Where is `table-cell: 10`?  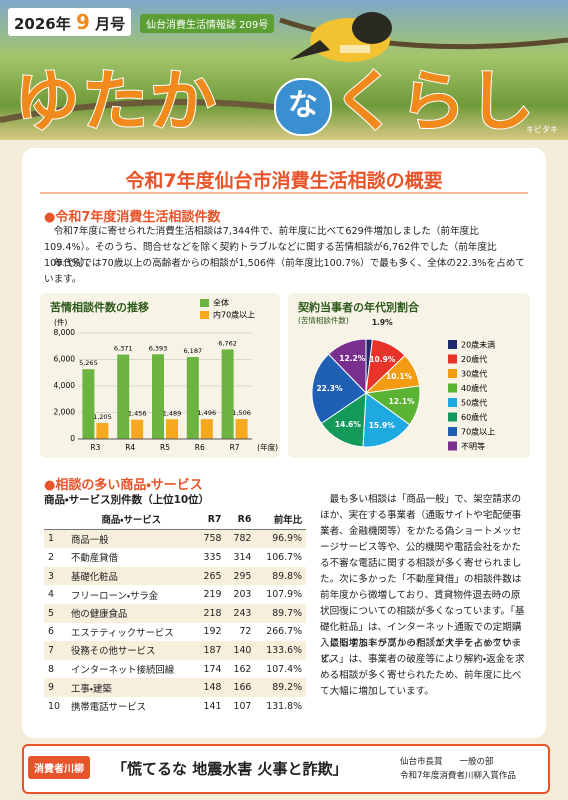 table-cell: 10 is located at coordinates (54, 706).